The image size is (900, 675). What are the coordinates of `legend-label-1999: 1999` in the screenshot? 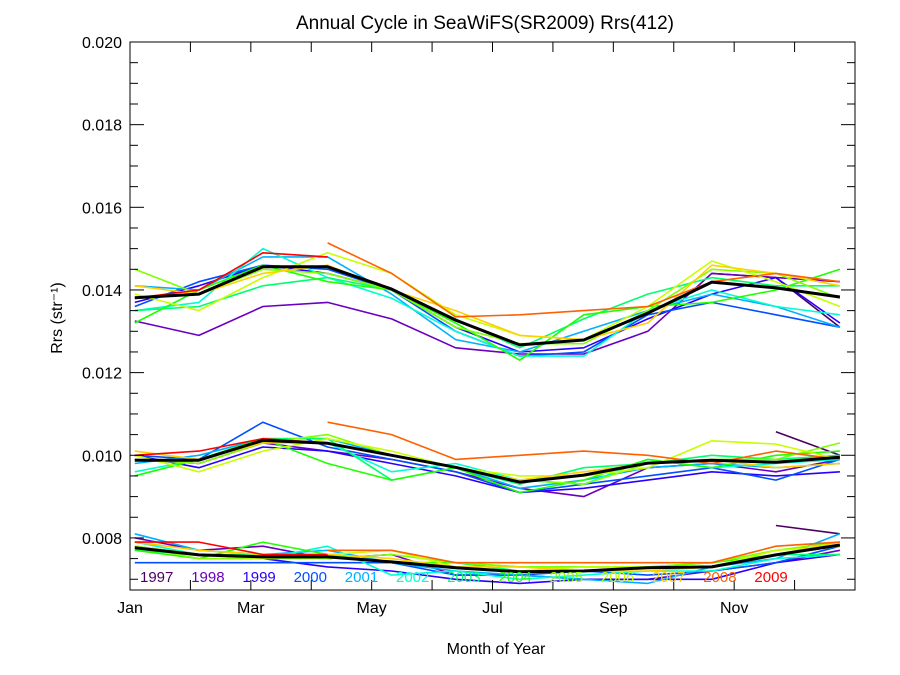 It's located at (258, 577).